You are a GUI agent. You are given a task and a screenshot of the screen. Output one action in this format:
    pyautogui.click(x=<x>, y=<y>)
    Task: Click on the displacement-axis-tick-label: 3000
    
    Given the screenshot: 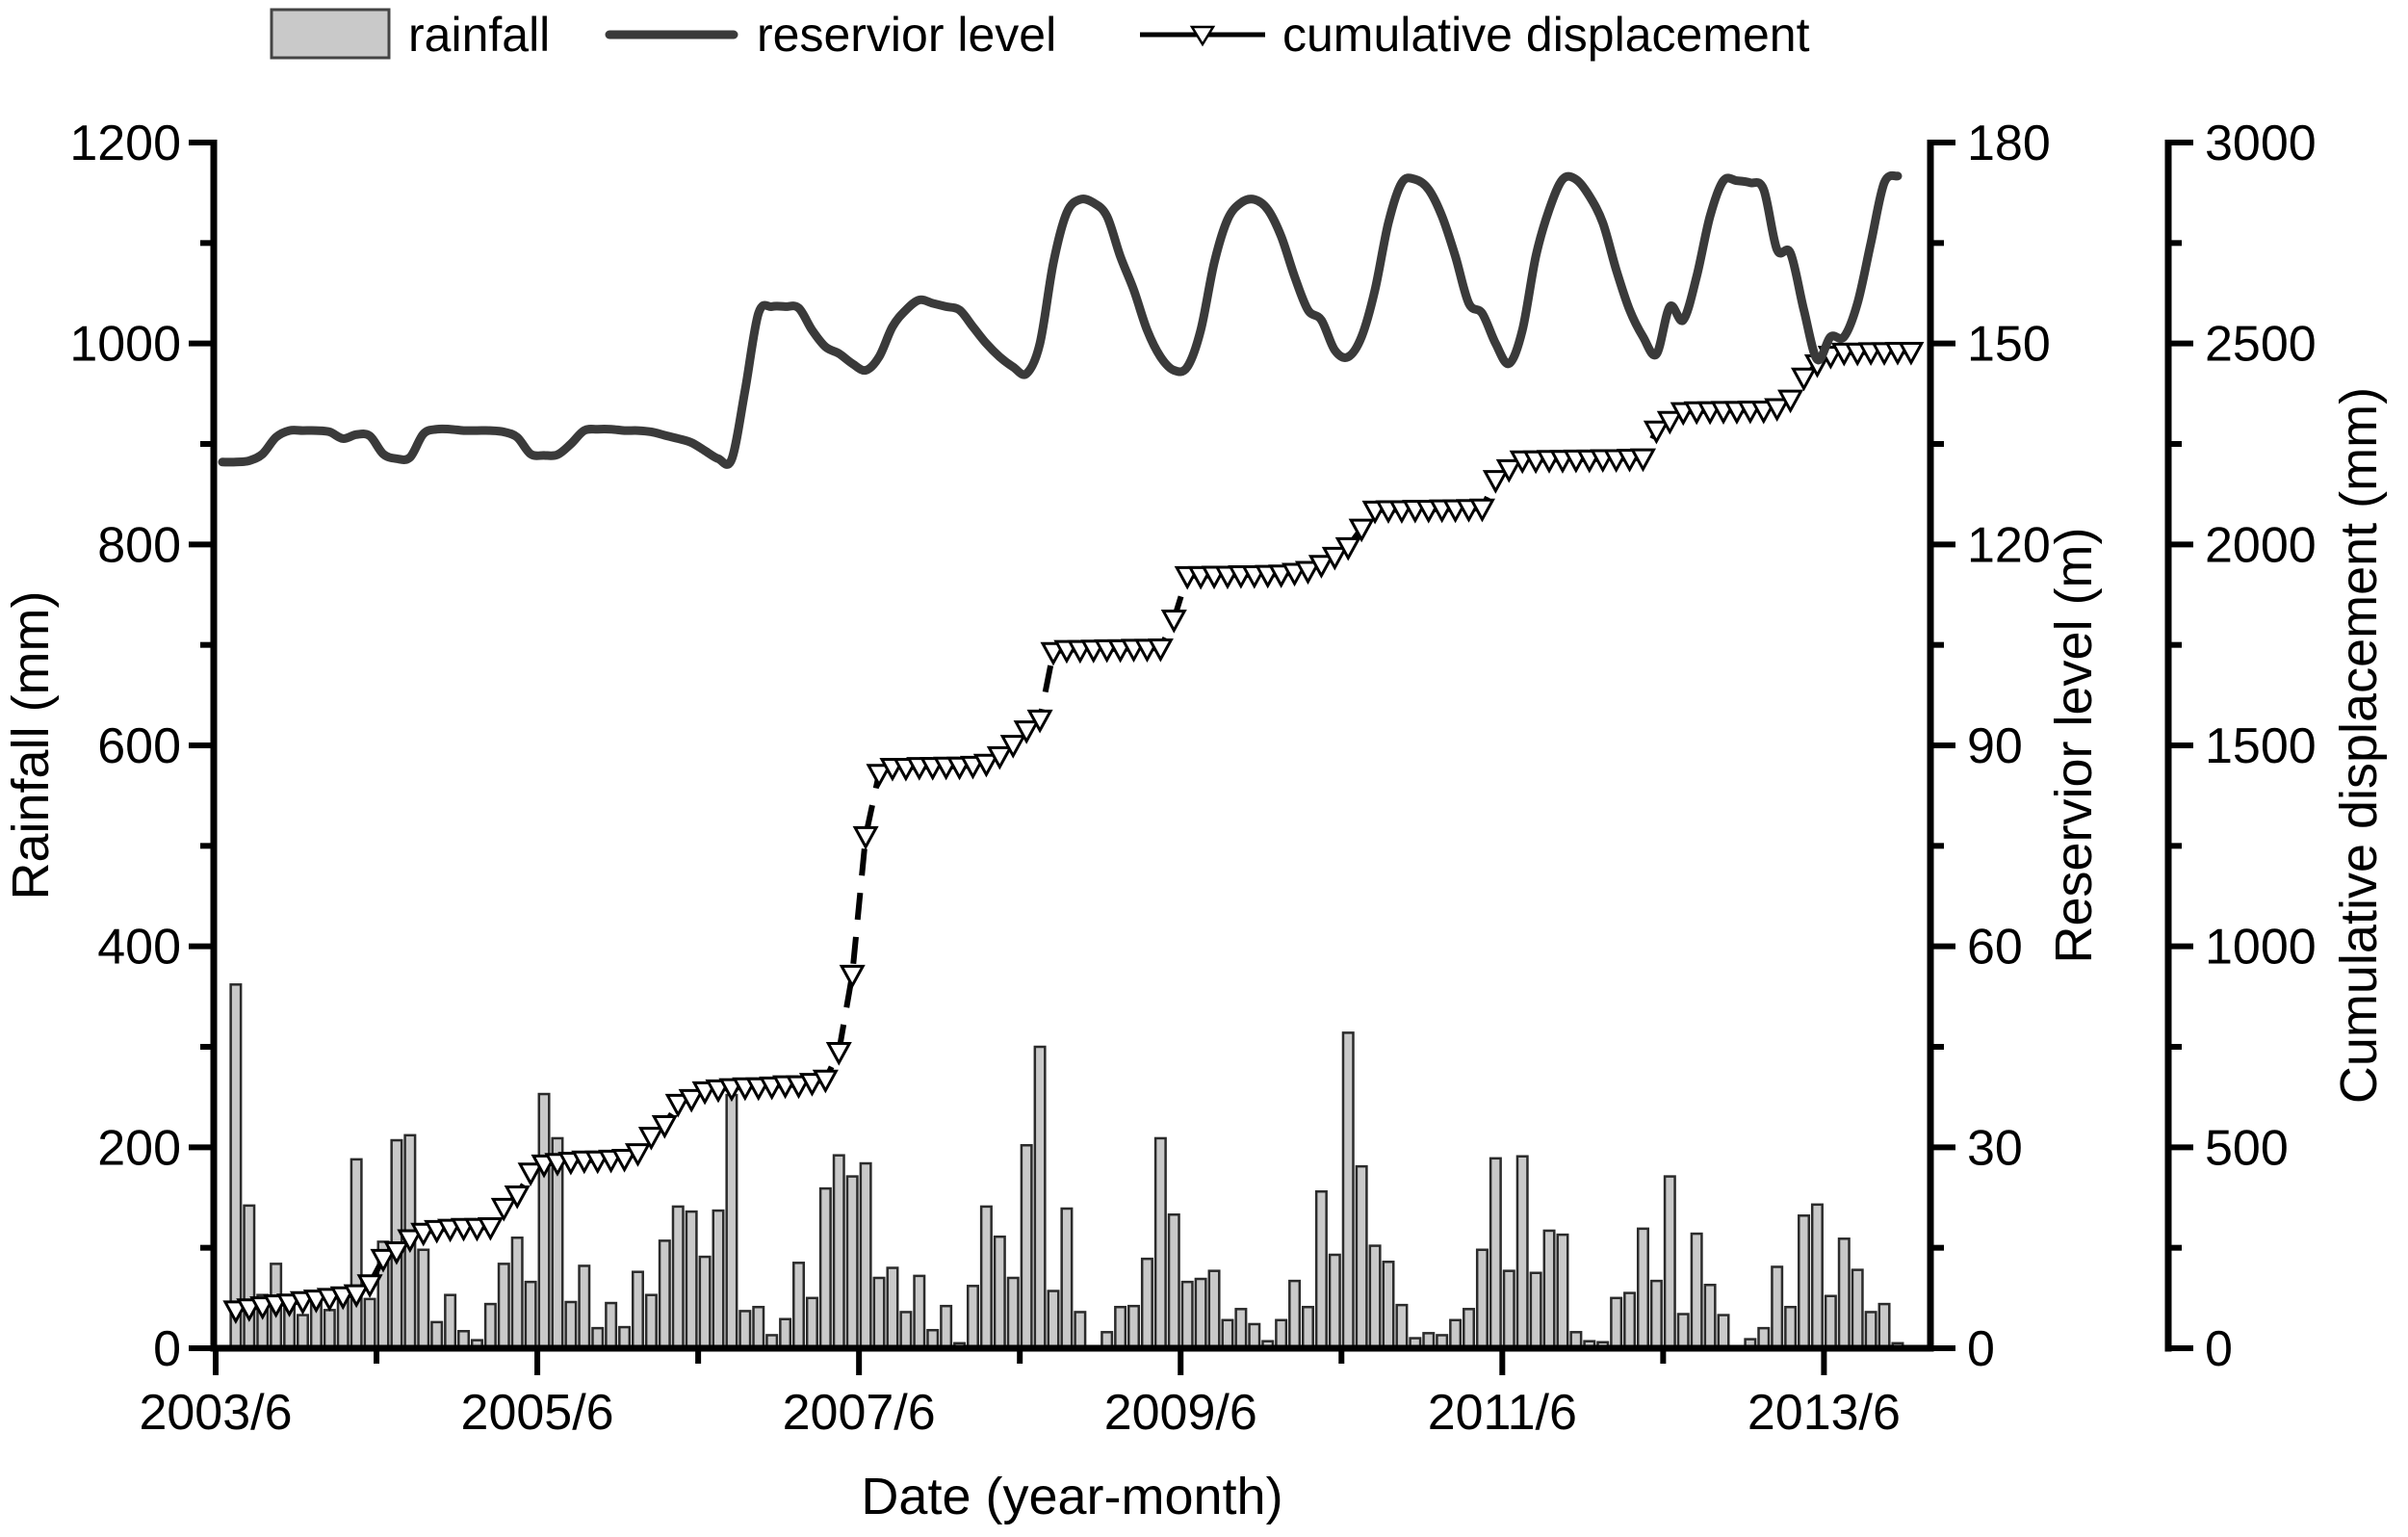 What is the action you would take?
    pyautogui.click(x=2261, y=143)
    